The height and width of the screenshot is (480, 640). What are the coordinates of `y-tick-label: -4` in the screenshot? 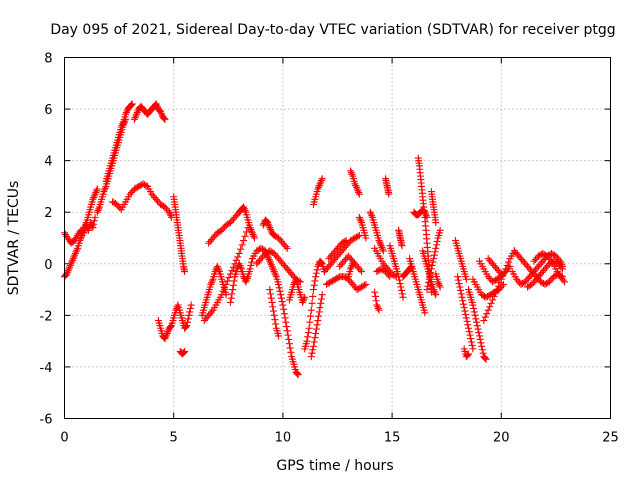 It's located at (46, 368).